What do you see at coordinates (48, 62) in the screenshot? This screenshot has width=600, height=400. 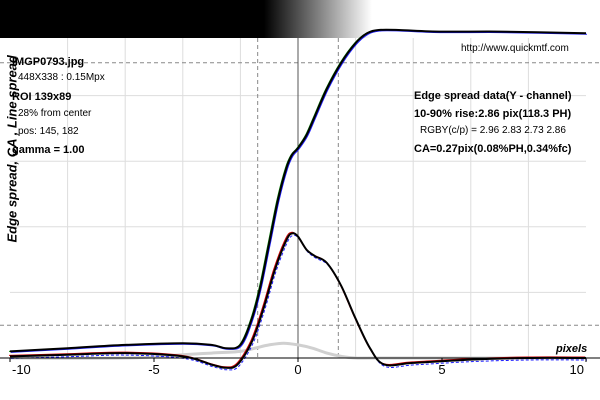 I see `file-name: IMGP0793.jpg` at bounding box center [48, 62].